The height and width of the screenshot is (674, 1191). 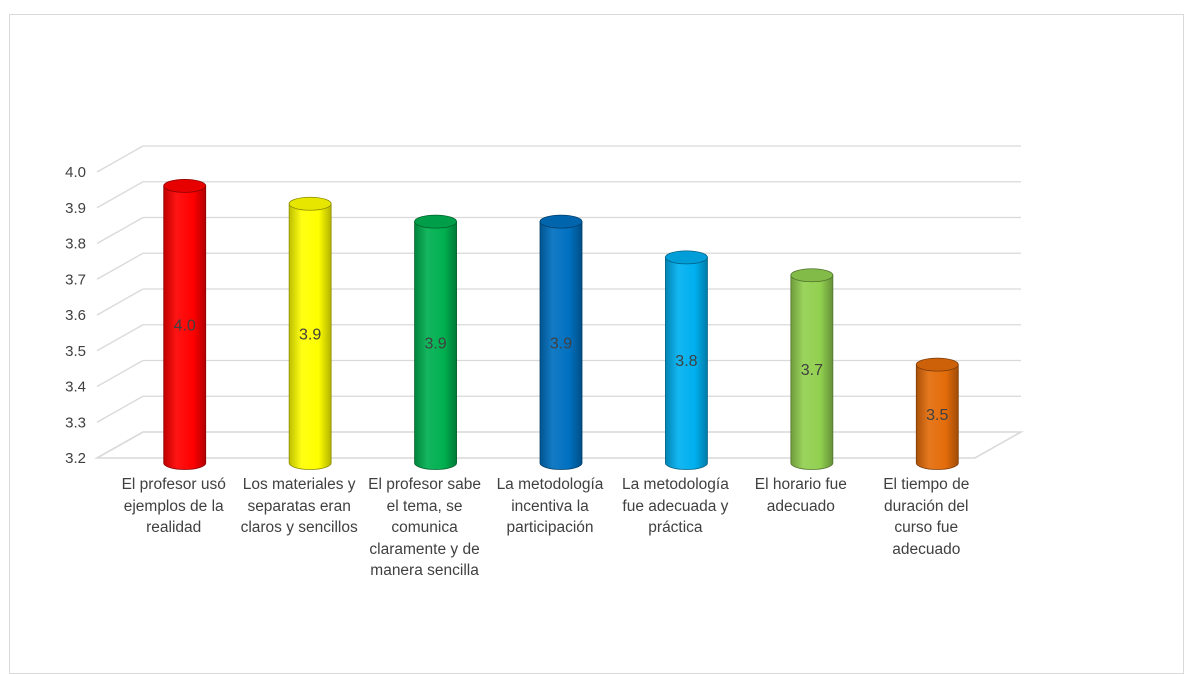 I want to click on data-label-0: 4.0, so click(x=185, y=325).